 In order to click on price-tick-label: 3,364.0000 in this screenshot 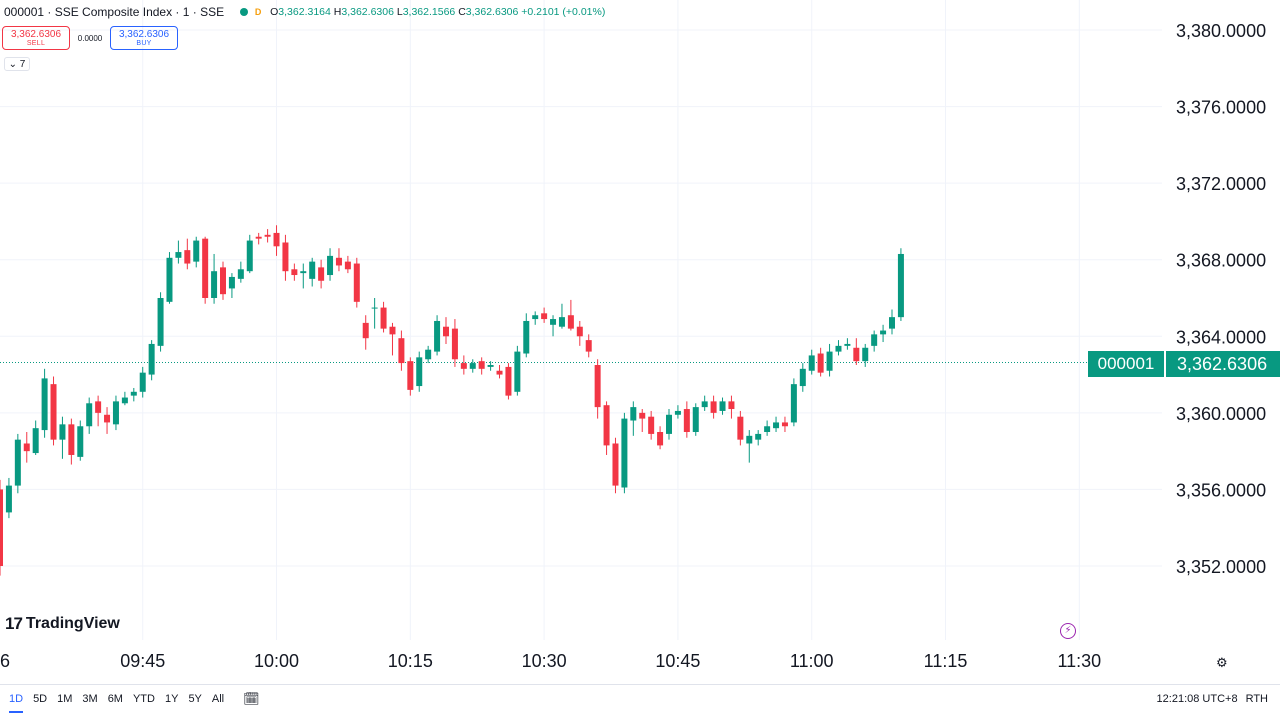, I will do `click(1221, 337)`.